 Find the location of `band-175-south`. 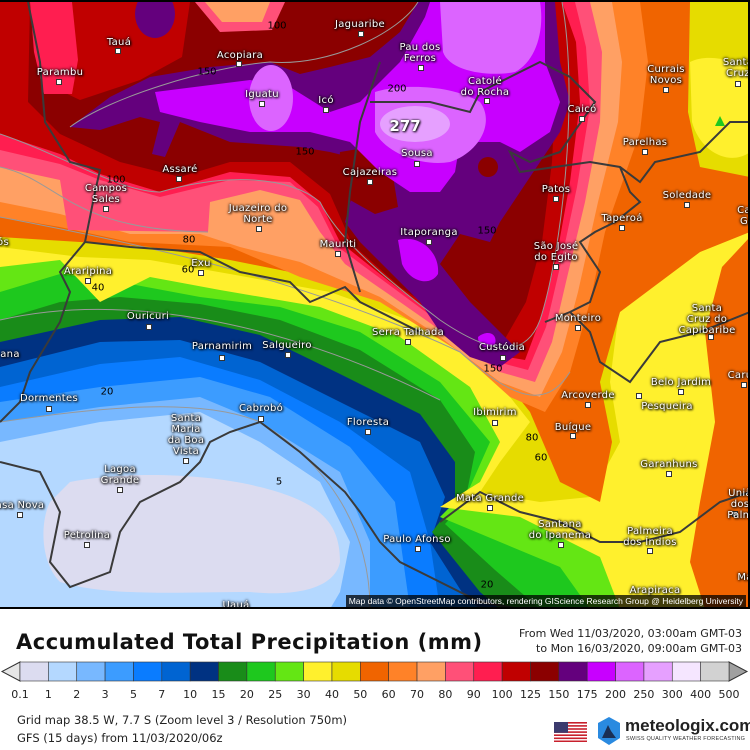

band-175-south is located at coordinates (447, 293).